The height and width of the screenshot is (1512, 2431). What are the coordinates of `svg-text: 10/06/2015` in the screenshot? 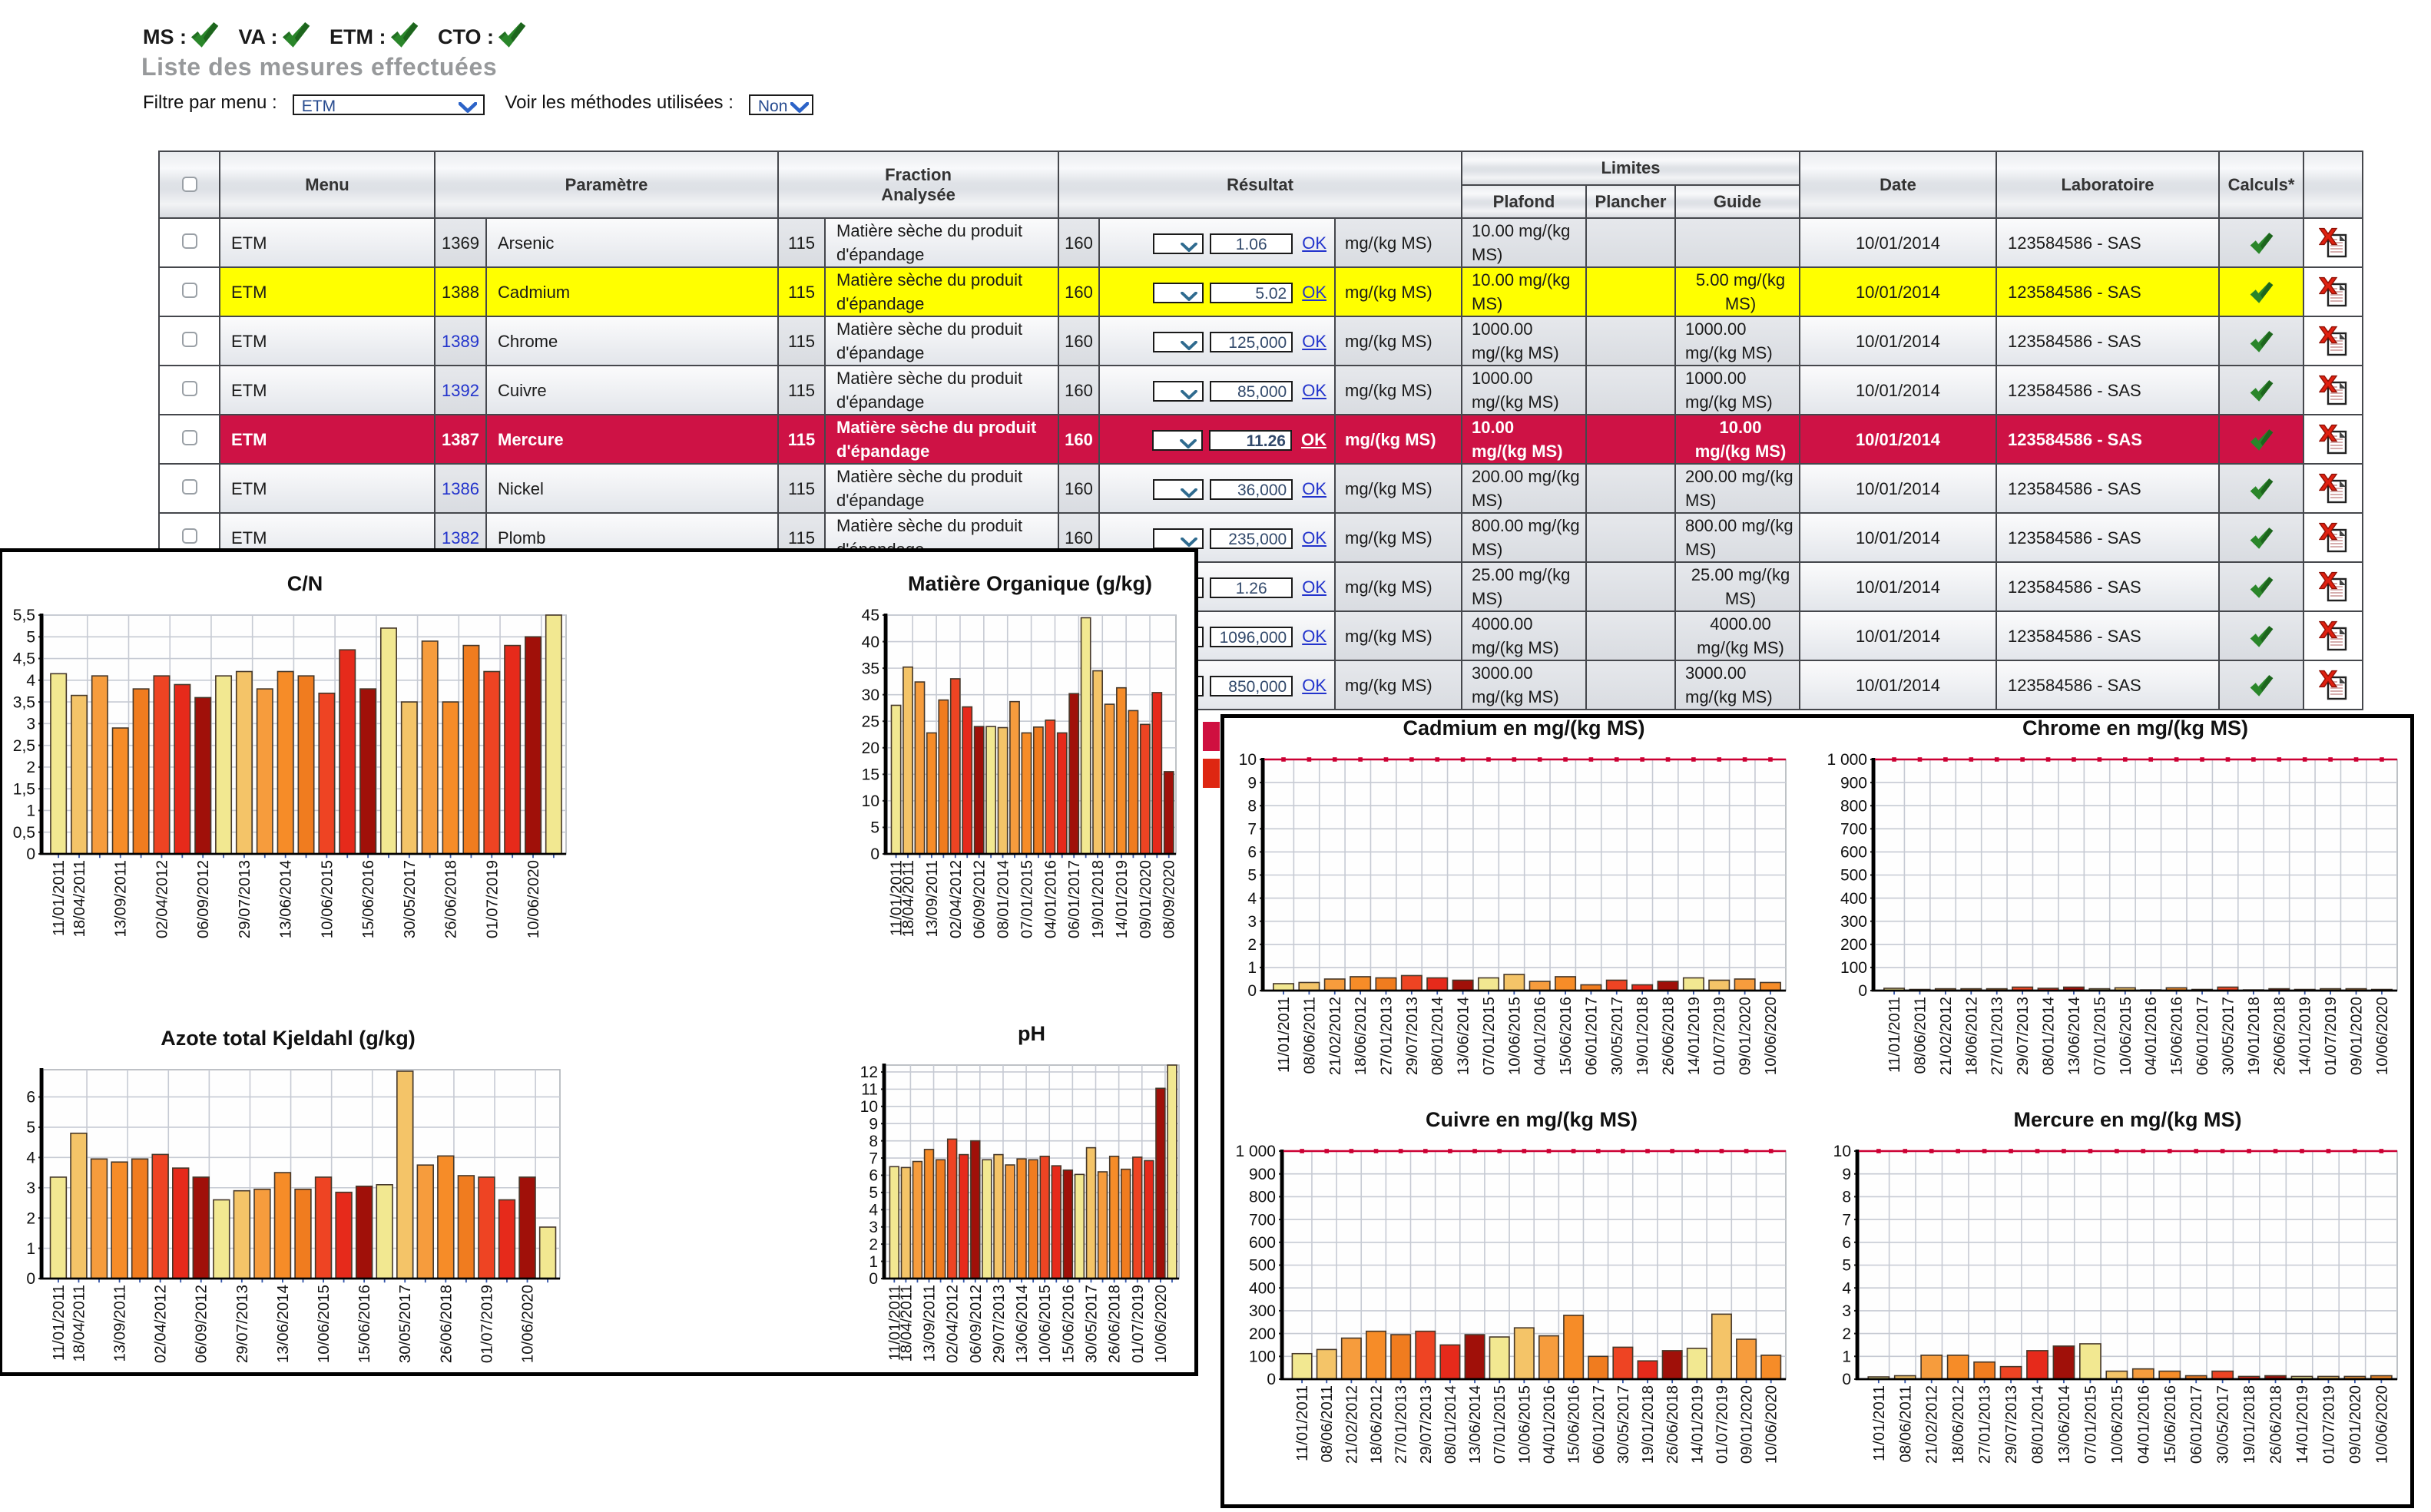 It's located at (2126, 1036).